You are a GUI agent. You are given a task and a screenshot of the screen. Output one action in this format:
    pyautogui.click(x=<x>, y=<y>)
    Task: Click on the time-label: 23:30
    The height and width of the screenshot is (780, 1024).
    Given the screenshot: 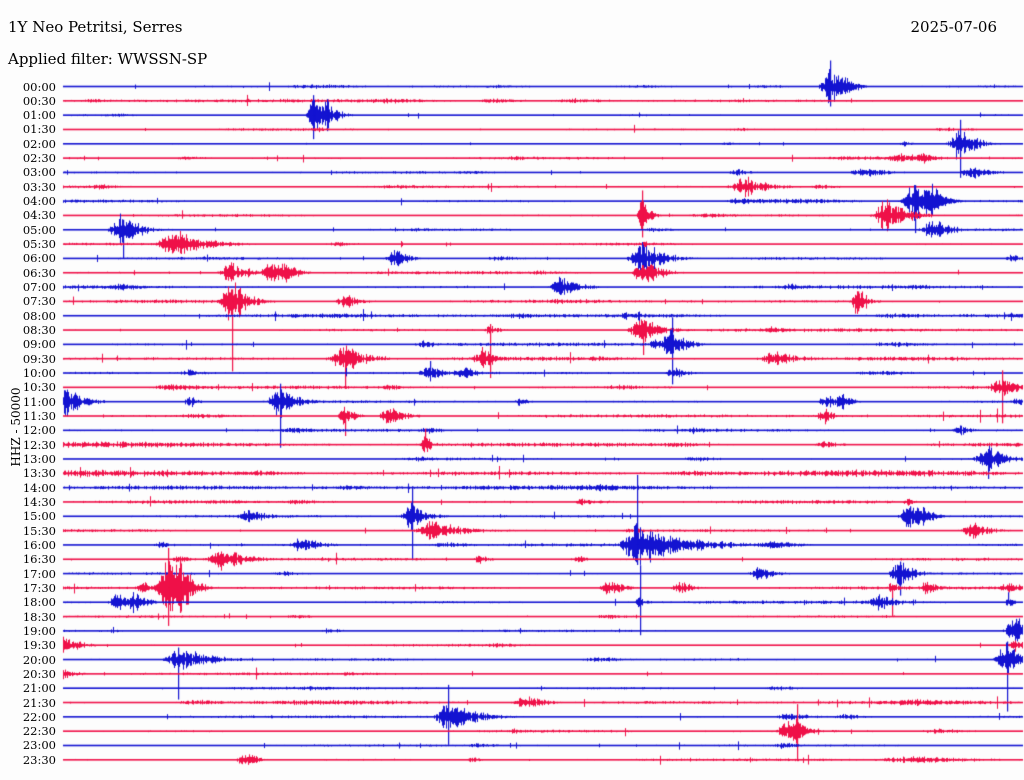 What is the action you would take?
    pyautogui.click(x=39, y=759)
    